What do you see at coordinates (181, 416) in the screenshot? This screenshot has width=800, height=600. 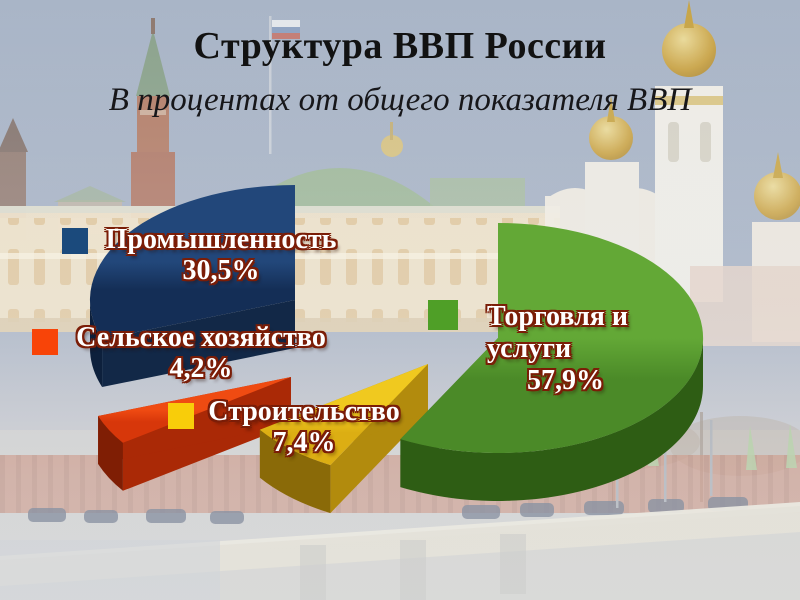 I see `legend-swatch-construction` at bounding box center [181, 416].